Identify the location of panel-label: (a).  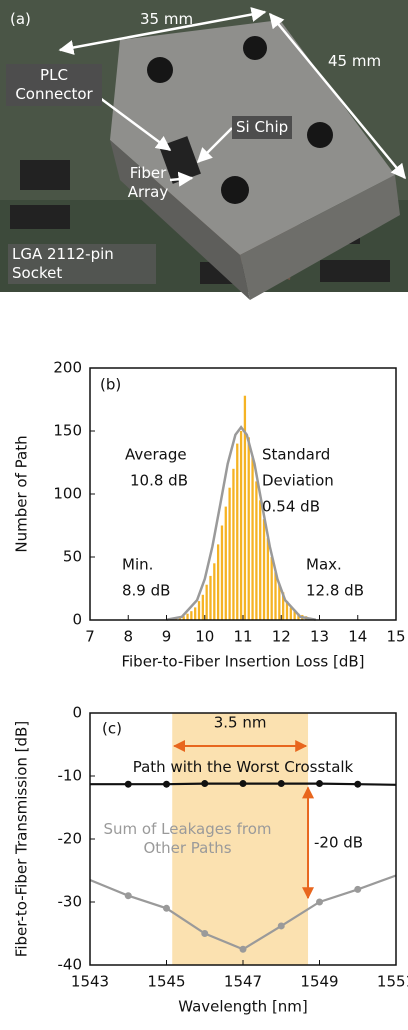
(20, 19).